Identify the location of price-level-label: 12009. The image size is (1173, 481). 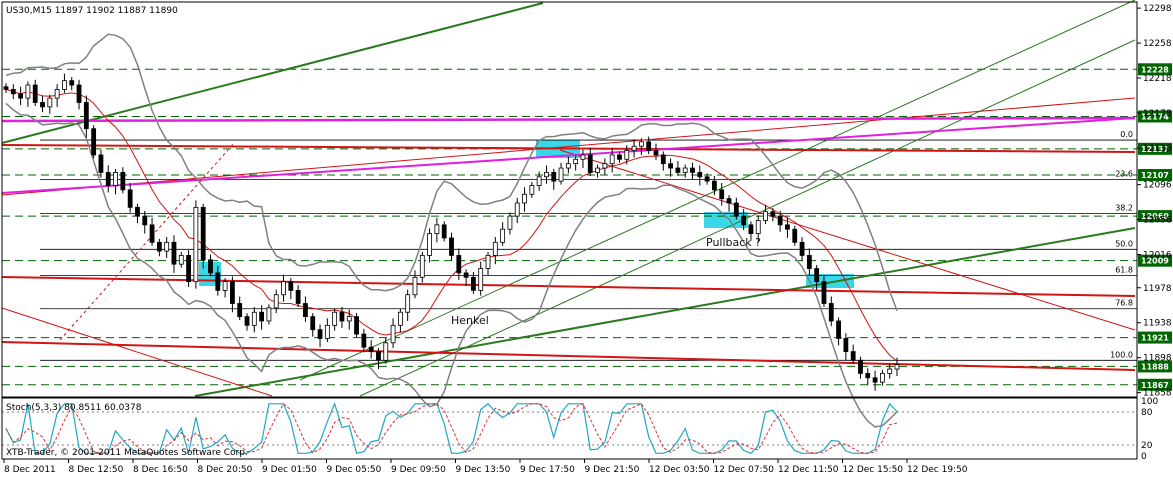
(1155, 261).